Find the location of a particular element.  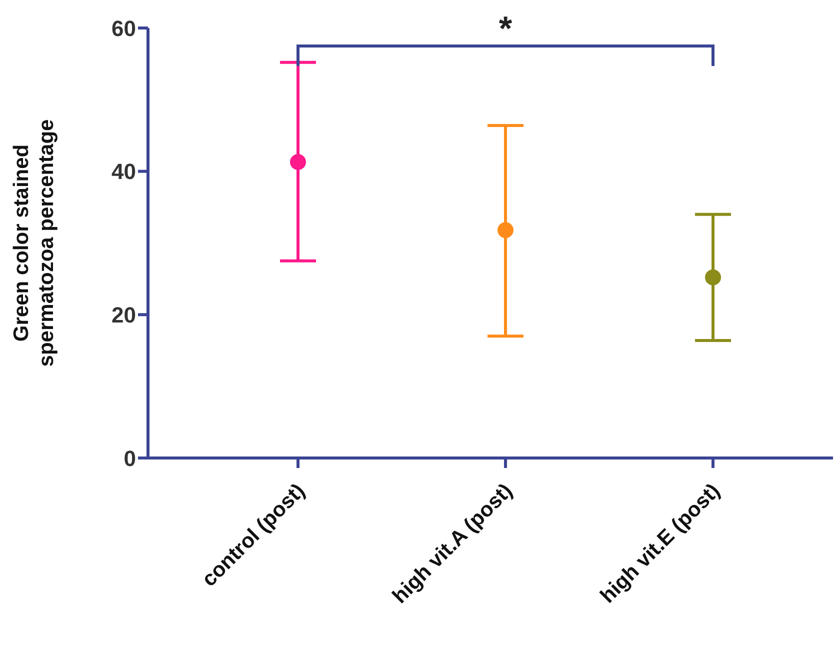

annotation: * is located at coordinates (506, 29).